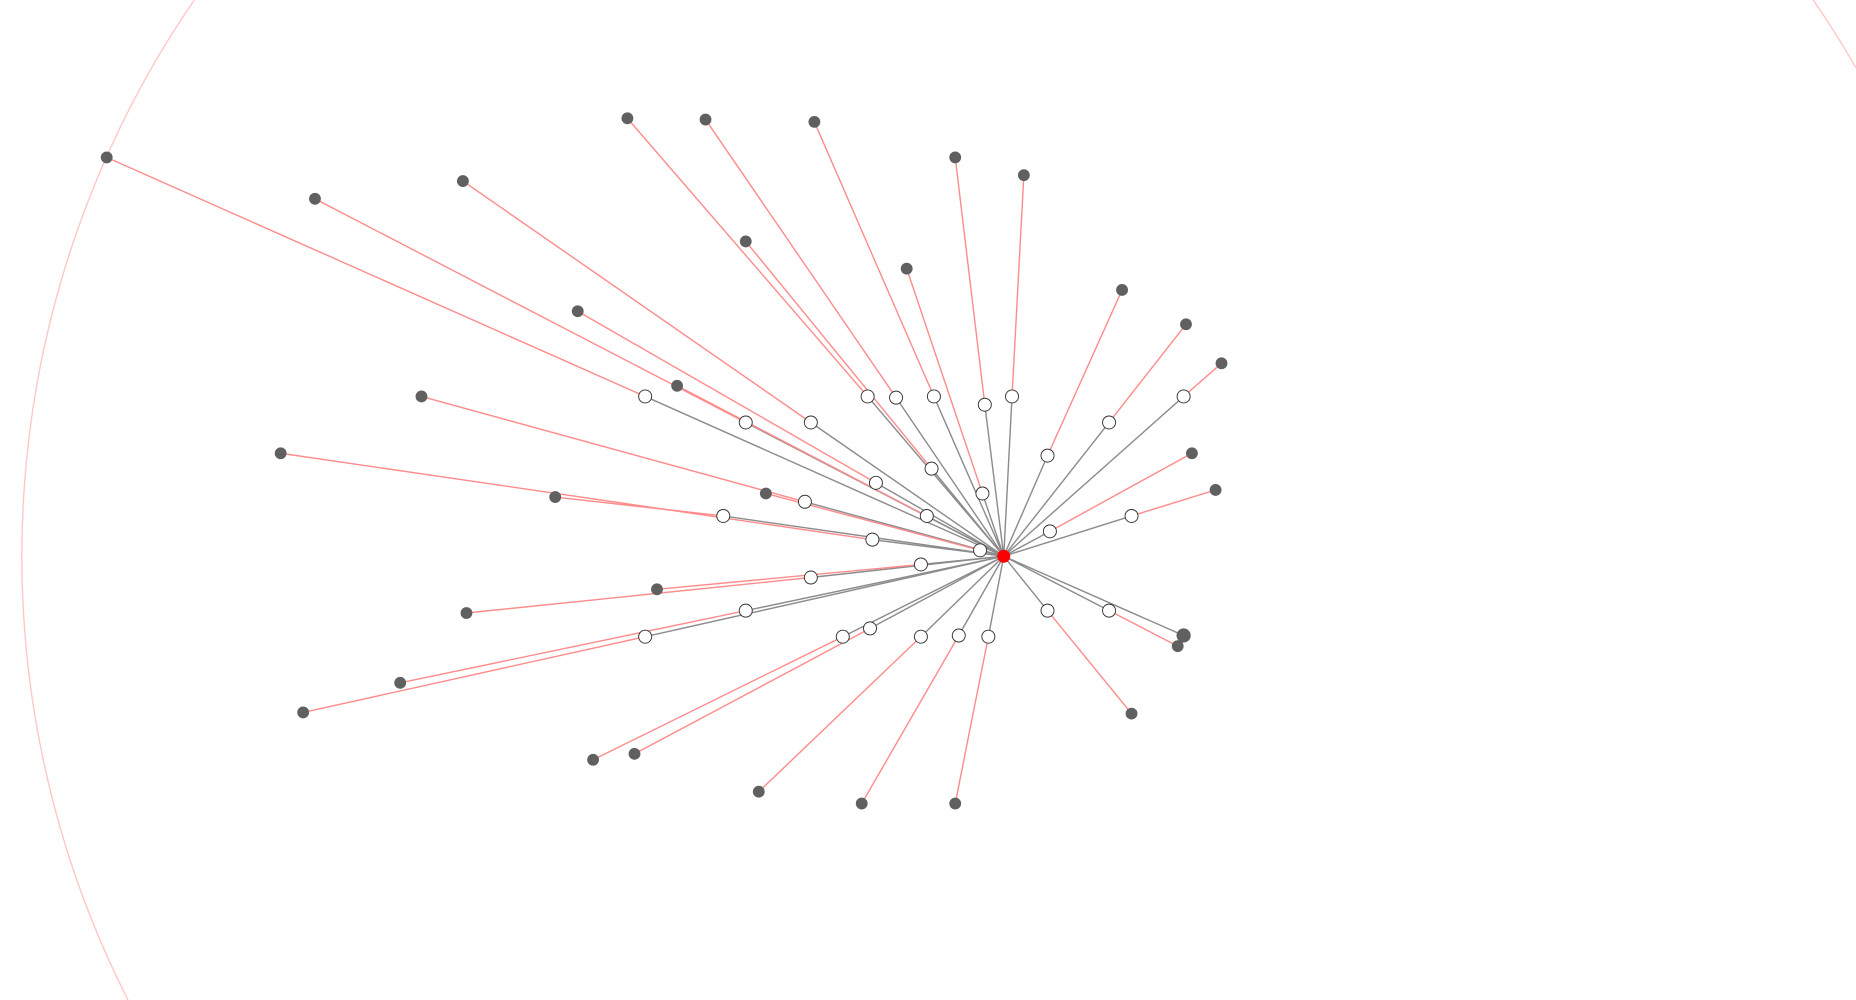 This screenshot has height=1000, width=1856. What do you see at coordinates (1834, 34) in the screenshot?
I see `boundary-ring-right` at bounding box center [1834, 34].